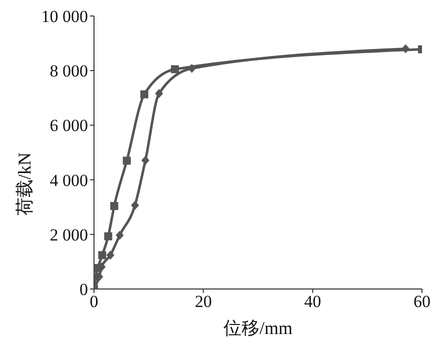 The width and height of the screenshot is (444, 349). What do you see at coordinates (24, 184) in the screenshot?
I see `y-axis-title: 荷载/kN` at bounding box center [24, 184].